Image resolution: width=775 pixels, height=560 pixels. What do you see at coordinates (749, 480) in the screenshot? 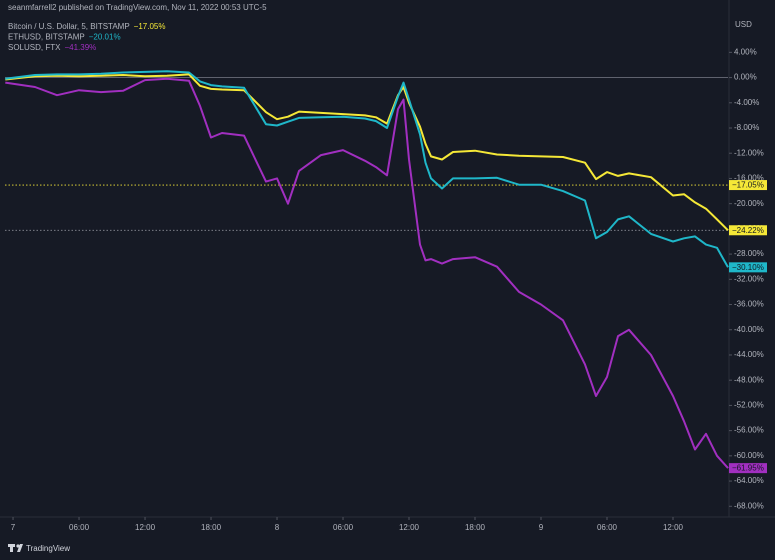
I see `y-tick-label: -64.00%` at bounding box center [749, 480].